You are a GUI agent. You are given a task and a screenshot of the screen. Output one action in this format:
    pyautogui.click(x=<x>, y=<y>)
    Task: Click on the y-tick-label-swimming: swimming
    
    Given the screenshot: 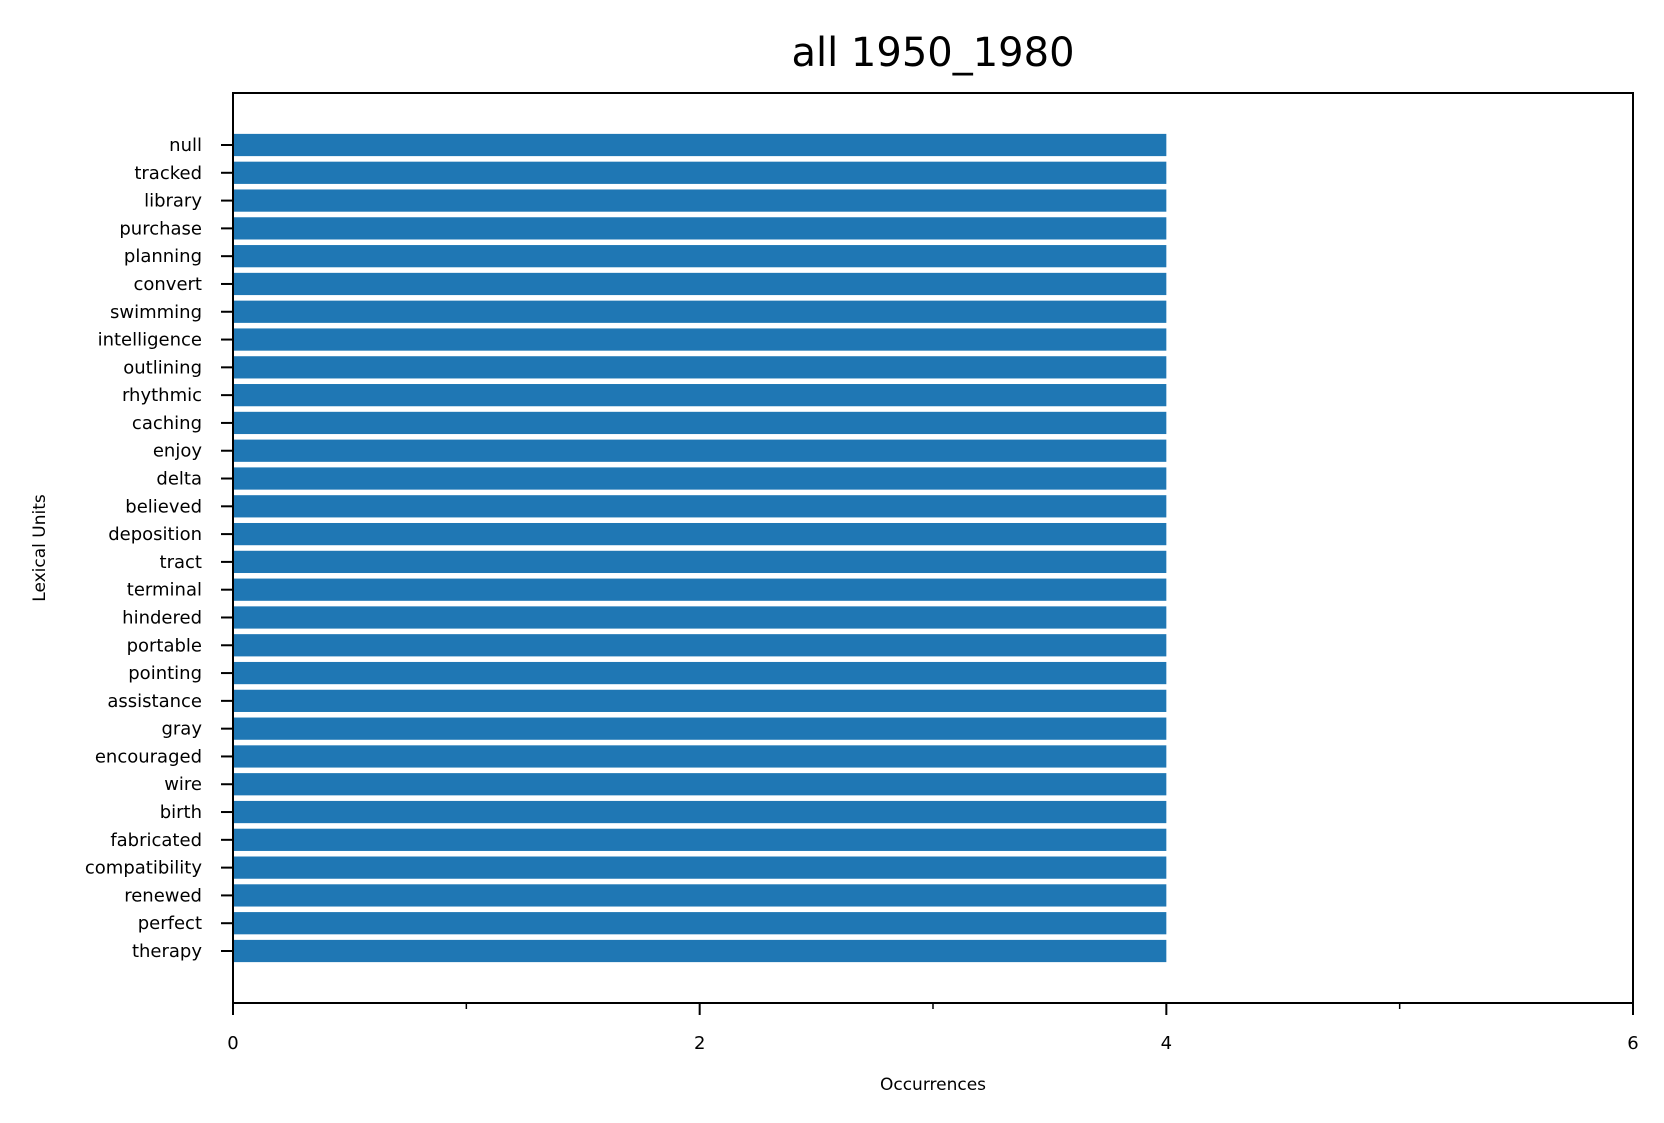 What is the action you would take?
    pyautogui.click(x=156, y=312)
    